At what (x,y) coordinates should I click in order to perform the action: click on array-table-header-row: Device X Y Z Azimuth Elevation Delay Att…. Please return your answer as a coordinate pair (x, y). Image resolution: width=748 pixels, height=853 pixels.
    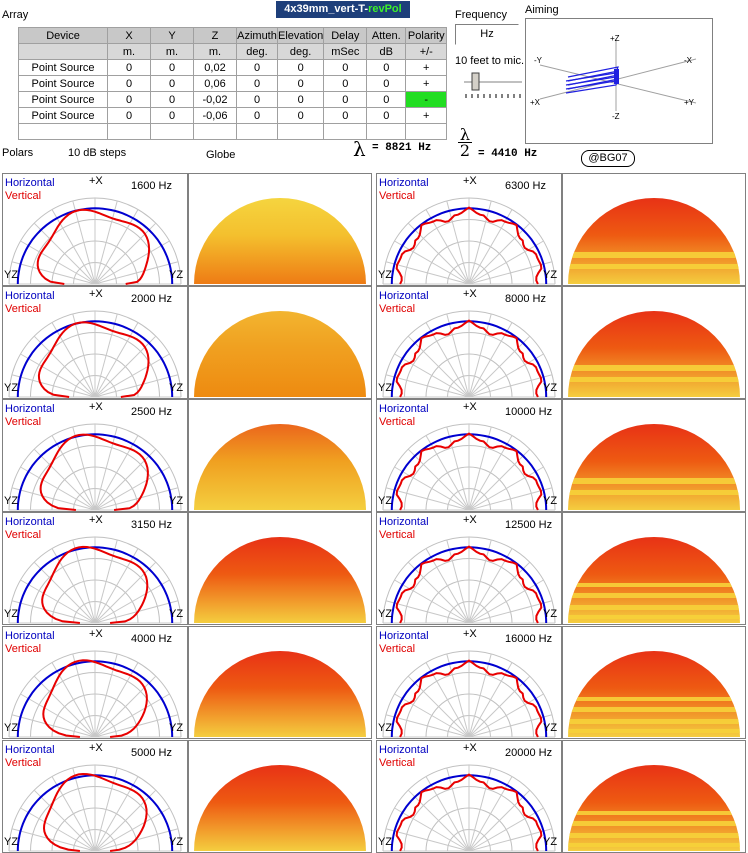
    Looking at the image, I should click on (233, 35).